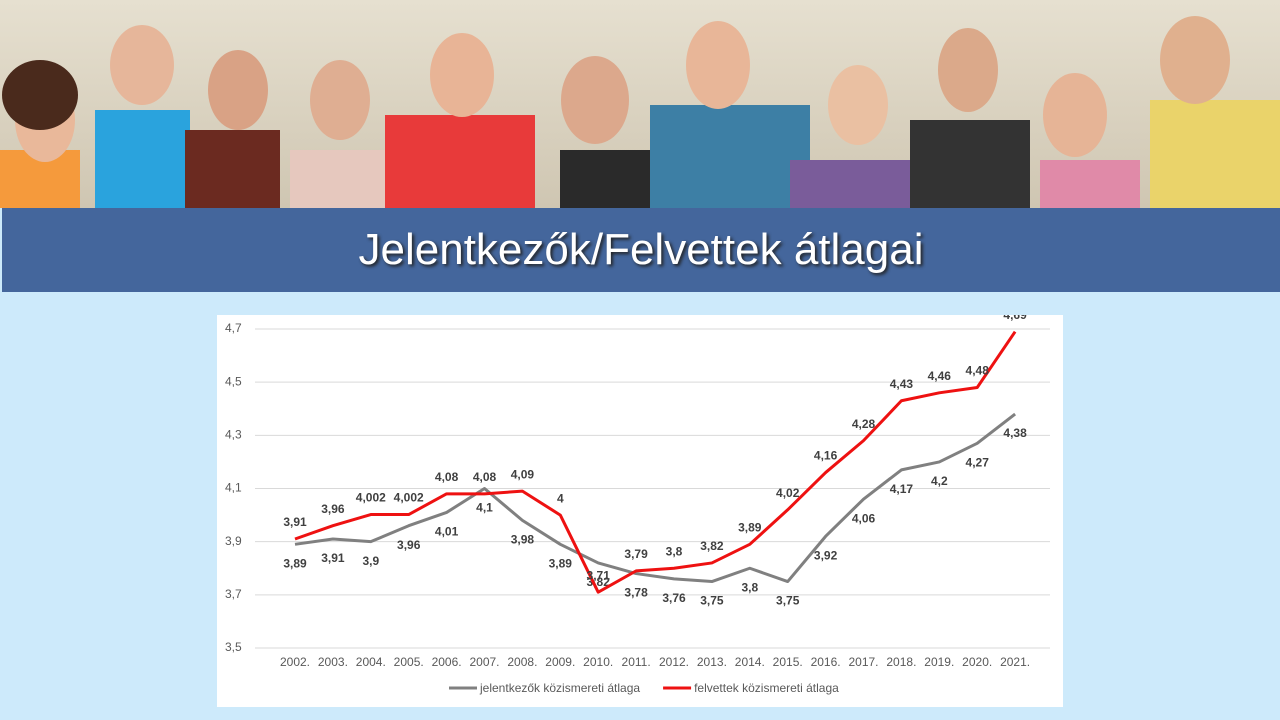  What do you see at coordinates (333, 662) in the screenshot?
I see `x-tick-label: 2003.` at bounding box center [333, 662].